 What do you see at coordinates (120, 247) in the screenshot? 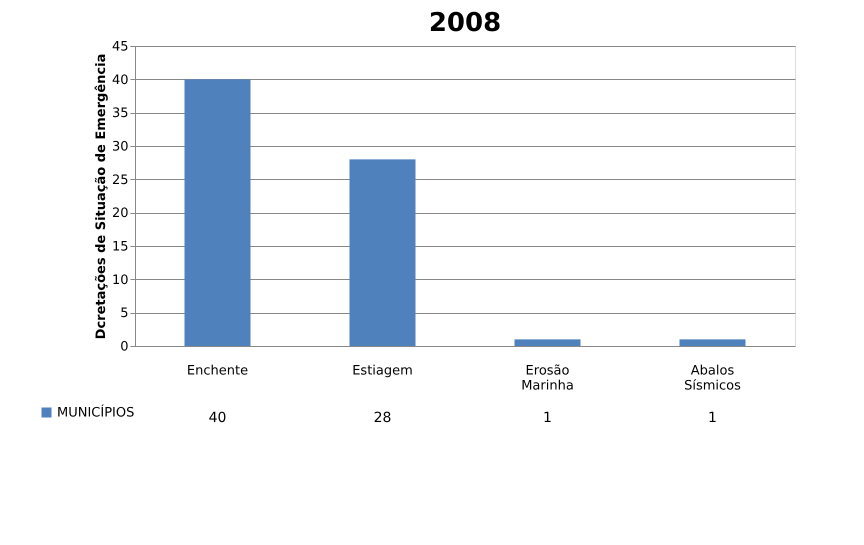
I see `y-tick-label: 15` at bounding box center [120, 247].